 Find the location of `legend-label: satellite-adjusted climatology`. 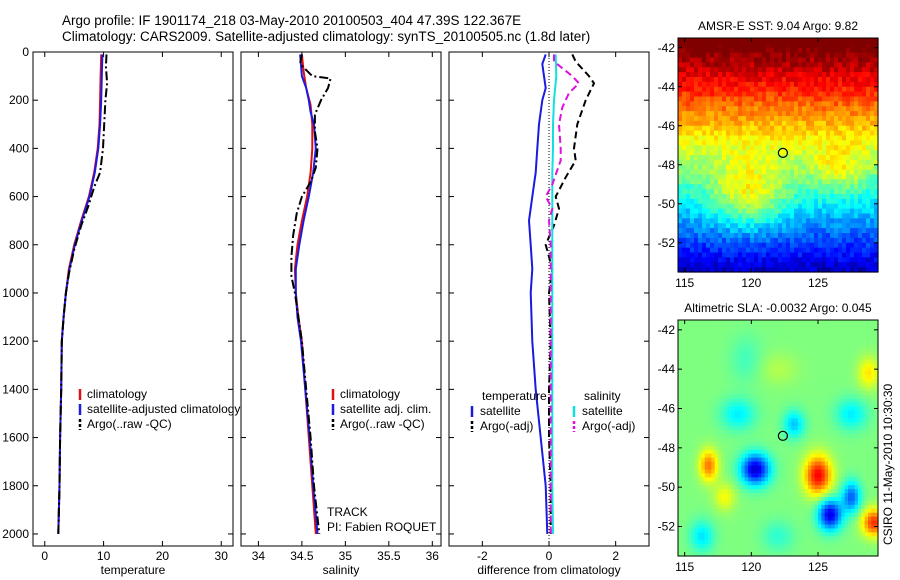

legend-label: satellite-adjusted climatology is located at coordinates (163, 409).